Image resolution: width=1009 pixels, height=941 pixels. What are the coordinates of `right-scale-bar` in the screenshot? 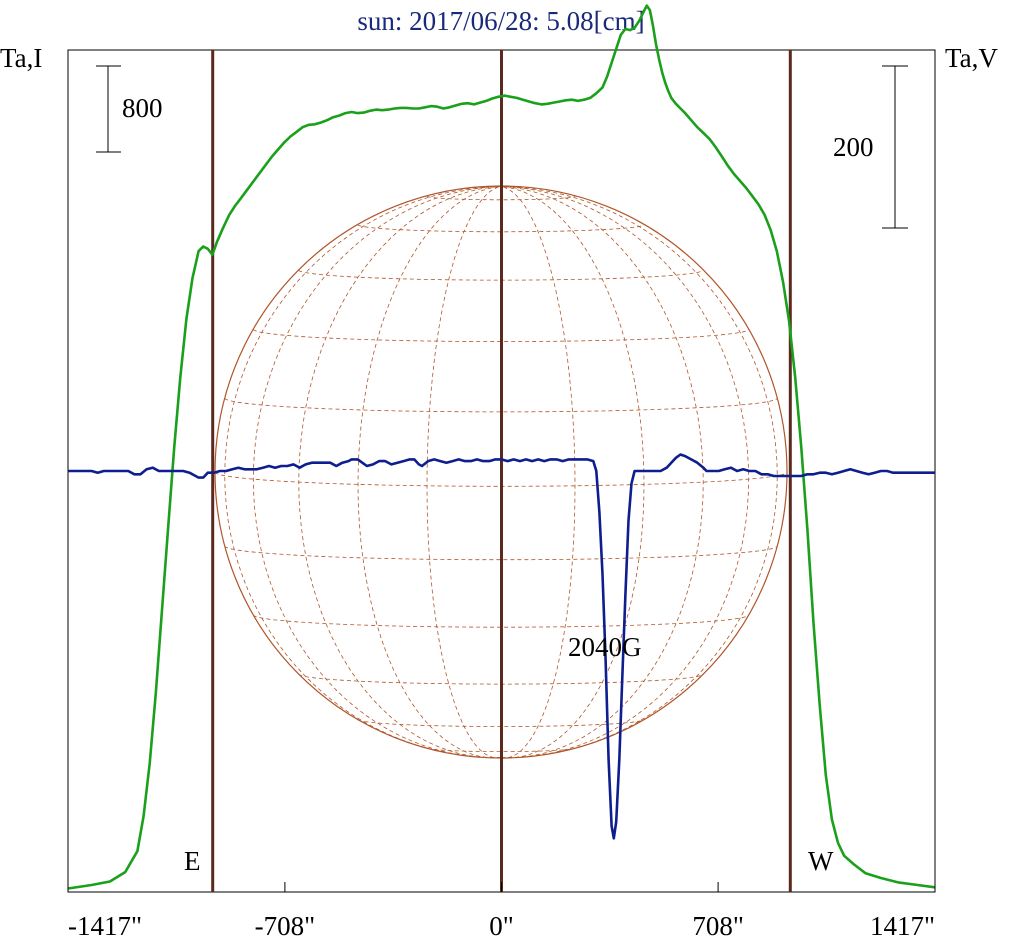 It's located at (895, 147).